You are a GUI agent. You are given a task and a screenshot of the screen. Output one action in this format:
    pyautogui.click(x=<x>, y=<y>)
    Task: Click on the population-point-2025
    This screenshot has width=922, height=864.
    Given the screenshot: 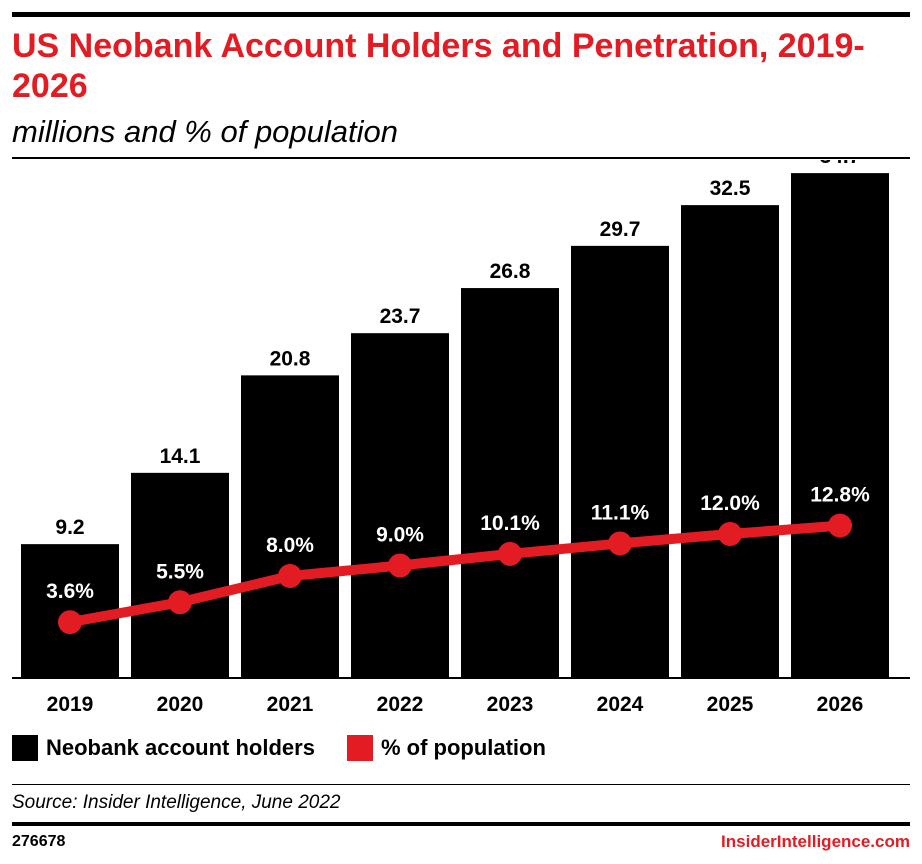 What is the action you would take?
    pyautogui.click(x=730, y=534)
    